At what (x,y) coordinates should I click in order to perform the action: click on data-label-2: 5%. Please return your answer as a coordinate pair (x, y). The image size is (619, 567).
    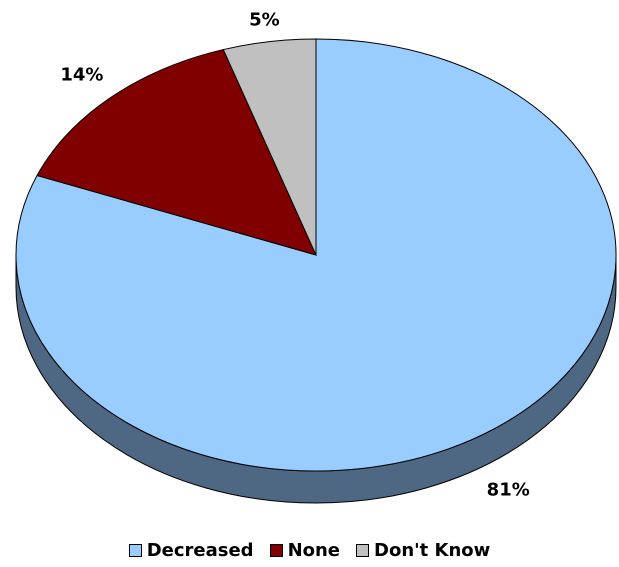
    Looking at the image, I should click on (264, 19).